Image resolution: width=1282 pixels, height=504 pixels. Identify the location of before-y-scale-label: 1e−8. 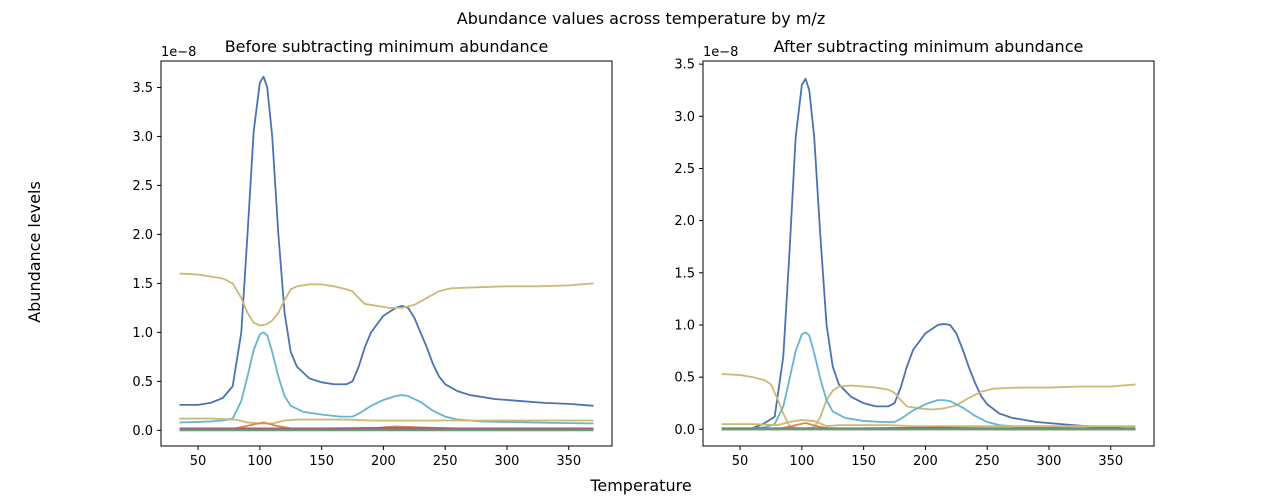
(178, 52).